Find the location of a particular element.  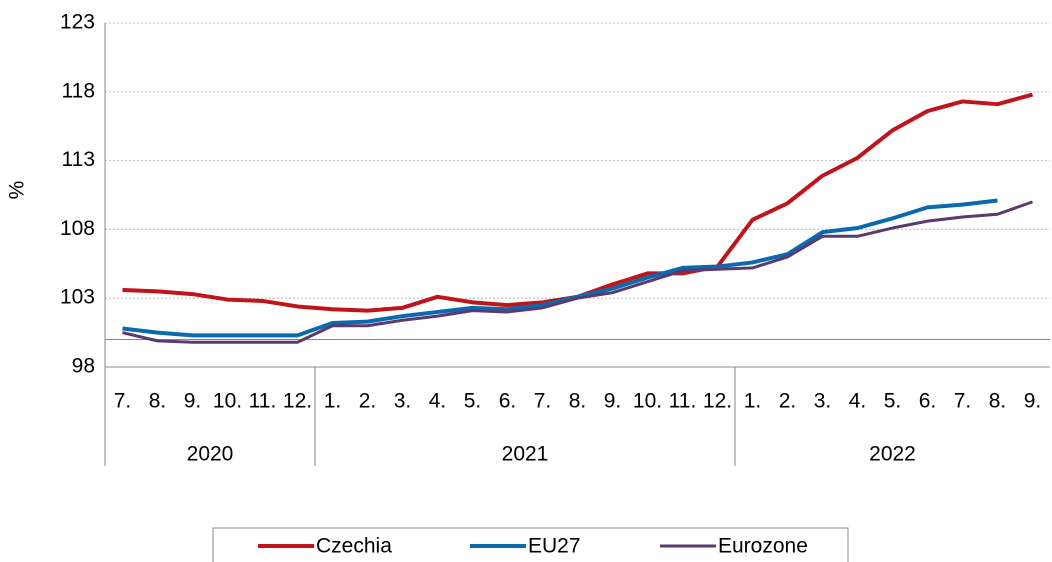

y-tick-label: 118 is located at coordinates (78, 90).